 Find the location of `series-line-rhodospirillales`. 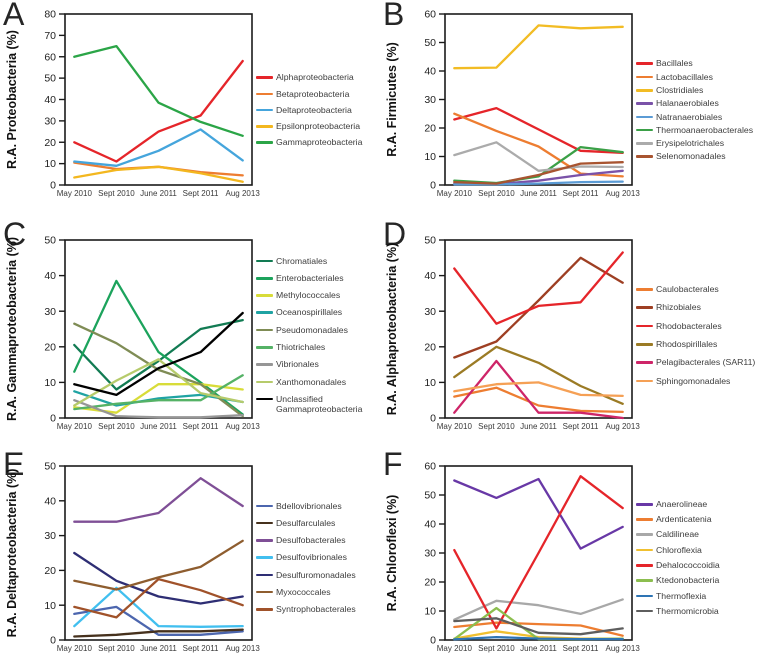

series-line-rhodospirillales is located at coordinates (538, 375).